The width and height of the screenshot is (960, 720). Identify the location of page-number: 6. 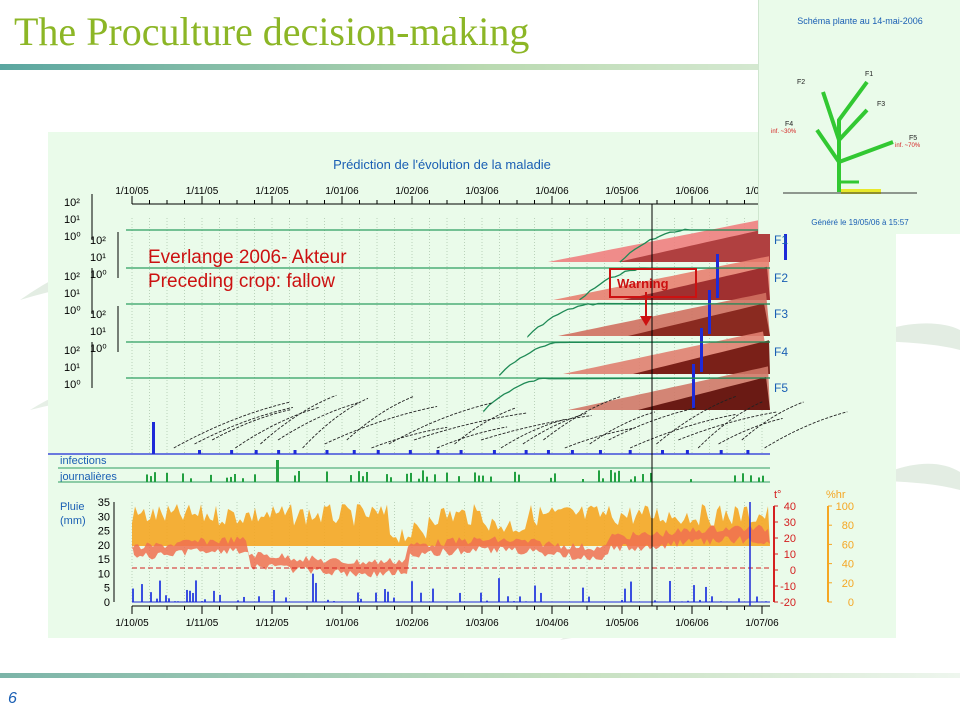
(12, 698).